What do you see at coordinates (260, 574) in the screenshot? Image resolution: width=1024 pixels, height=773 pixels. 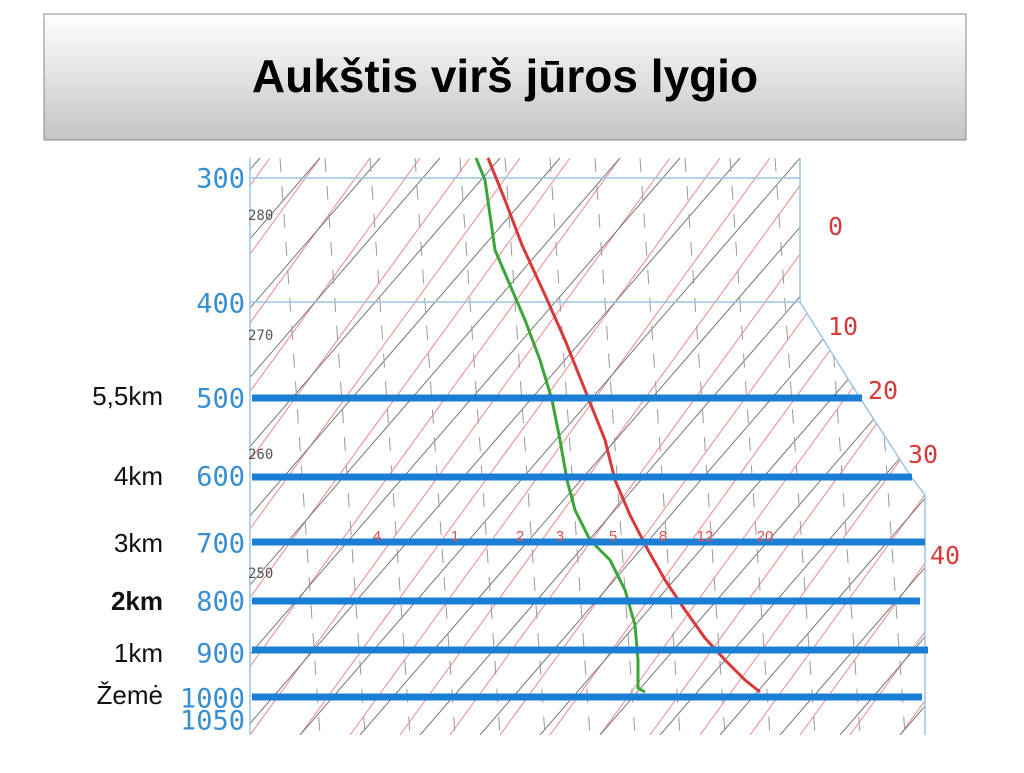 I see `theta-label: 250` at bounding box center [260, 574].